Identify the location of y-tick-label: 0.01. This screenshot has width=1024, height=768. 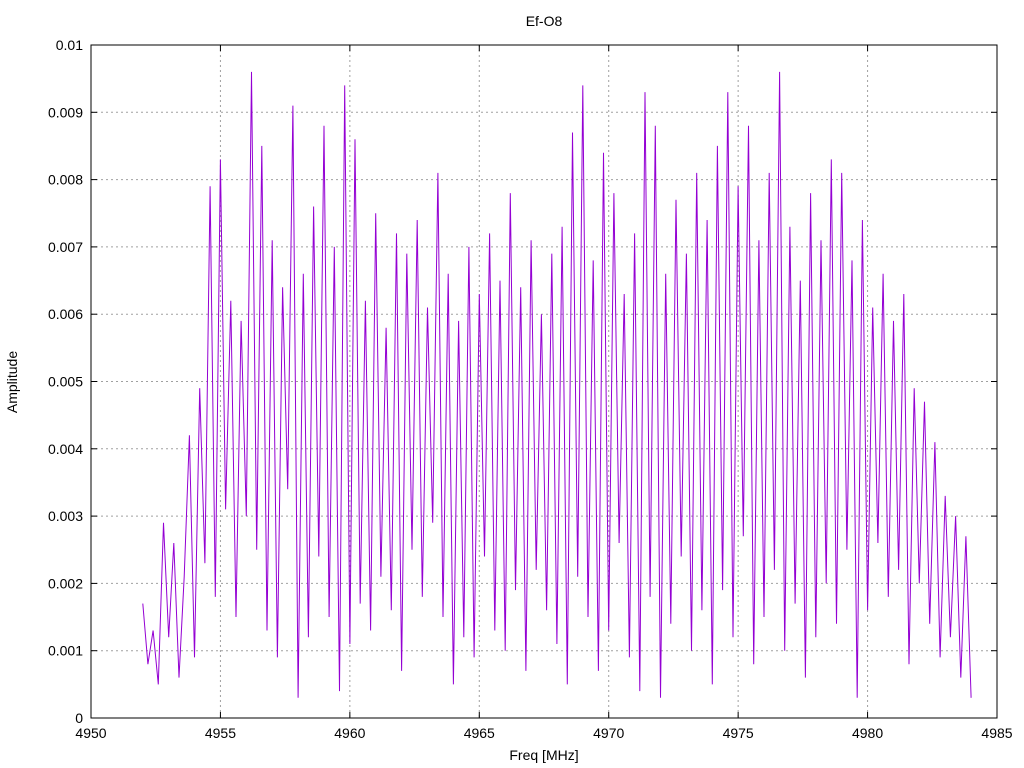
(69, 45).